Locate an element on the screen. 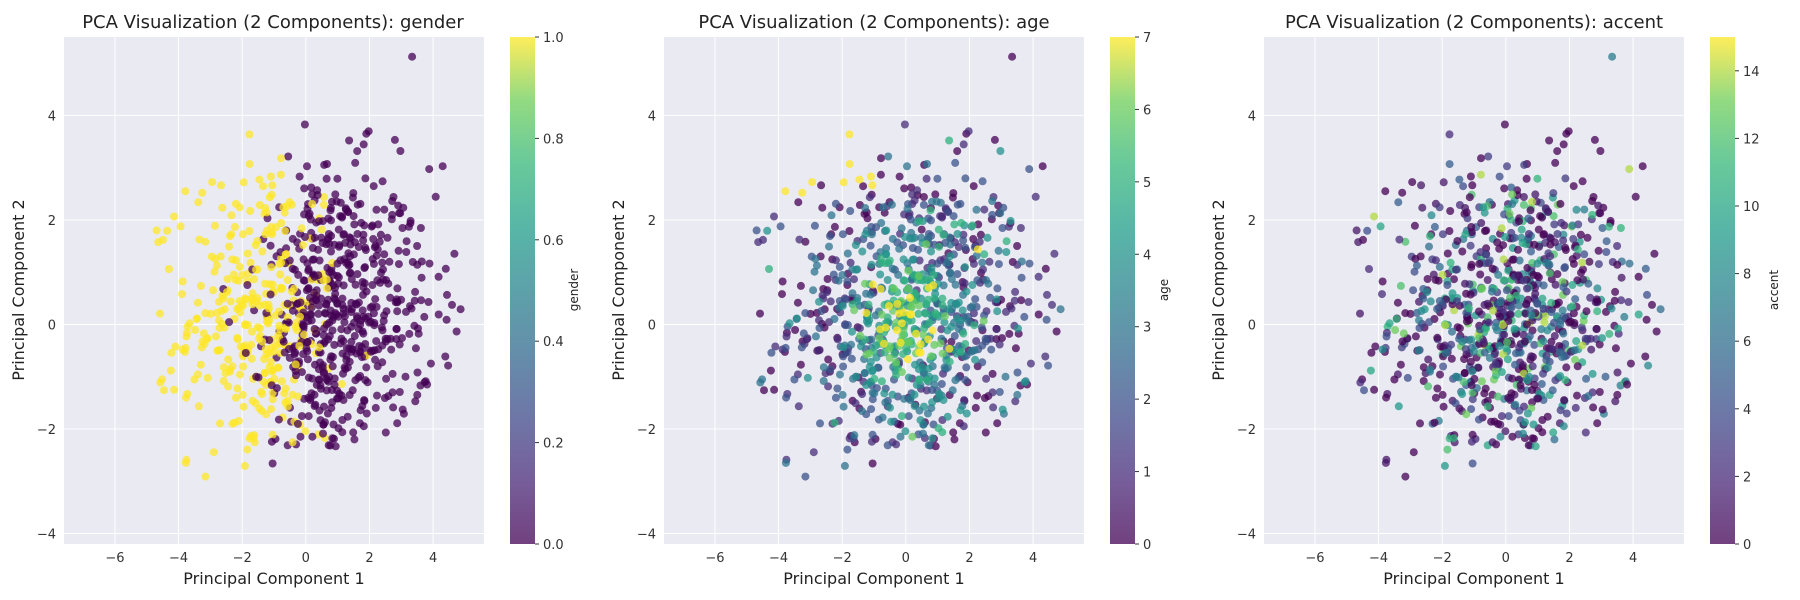 The height and width of the screenshot is (600, 1800). y-tick-label: 4 is located at coordinates (52, 116).